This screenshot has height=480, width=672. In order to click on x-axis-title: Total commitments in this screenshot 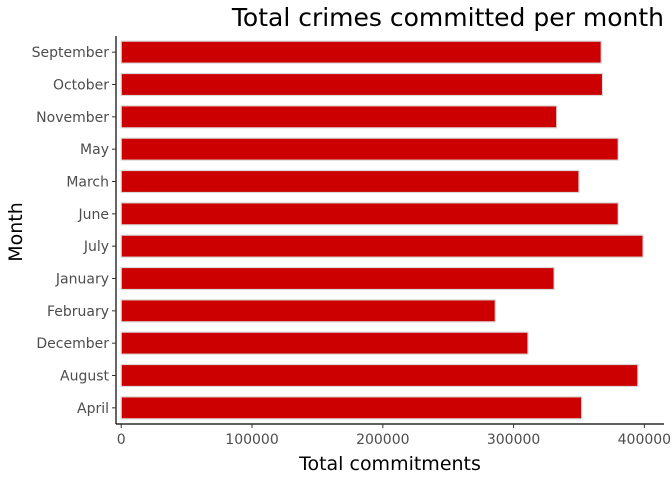, I will do `click(389, 464)`.